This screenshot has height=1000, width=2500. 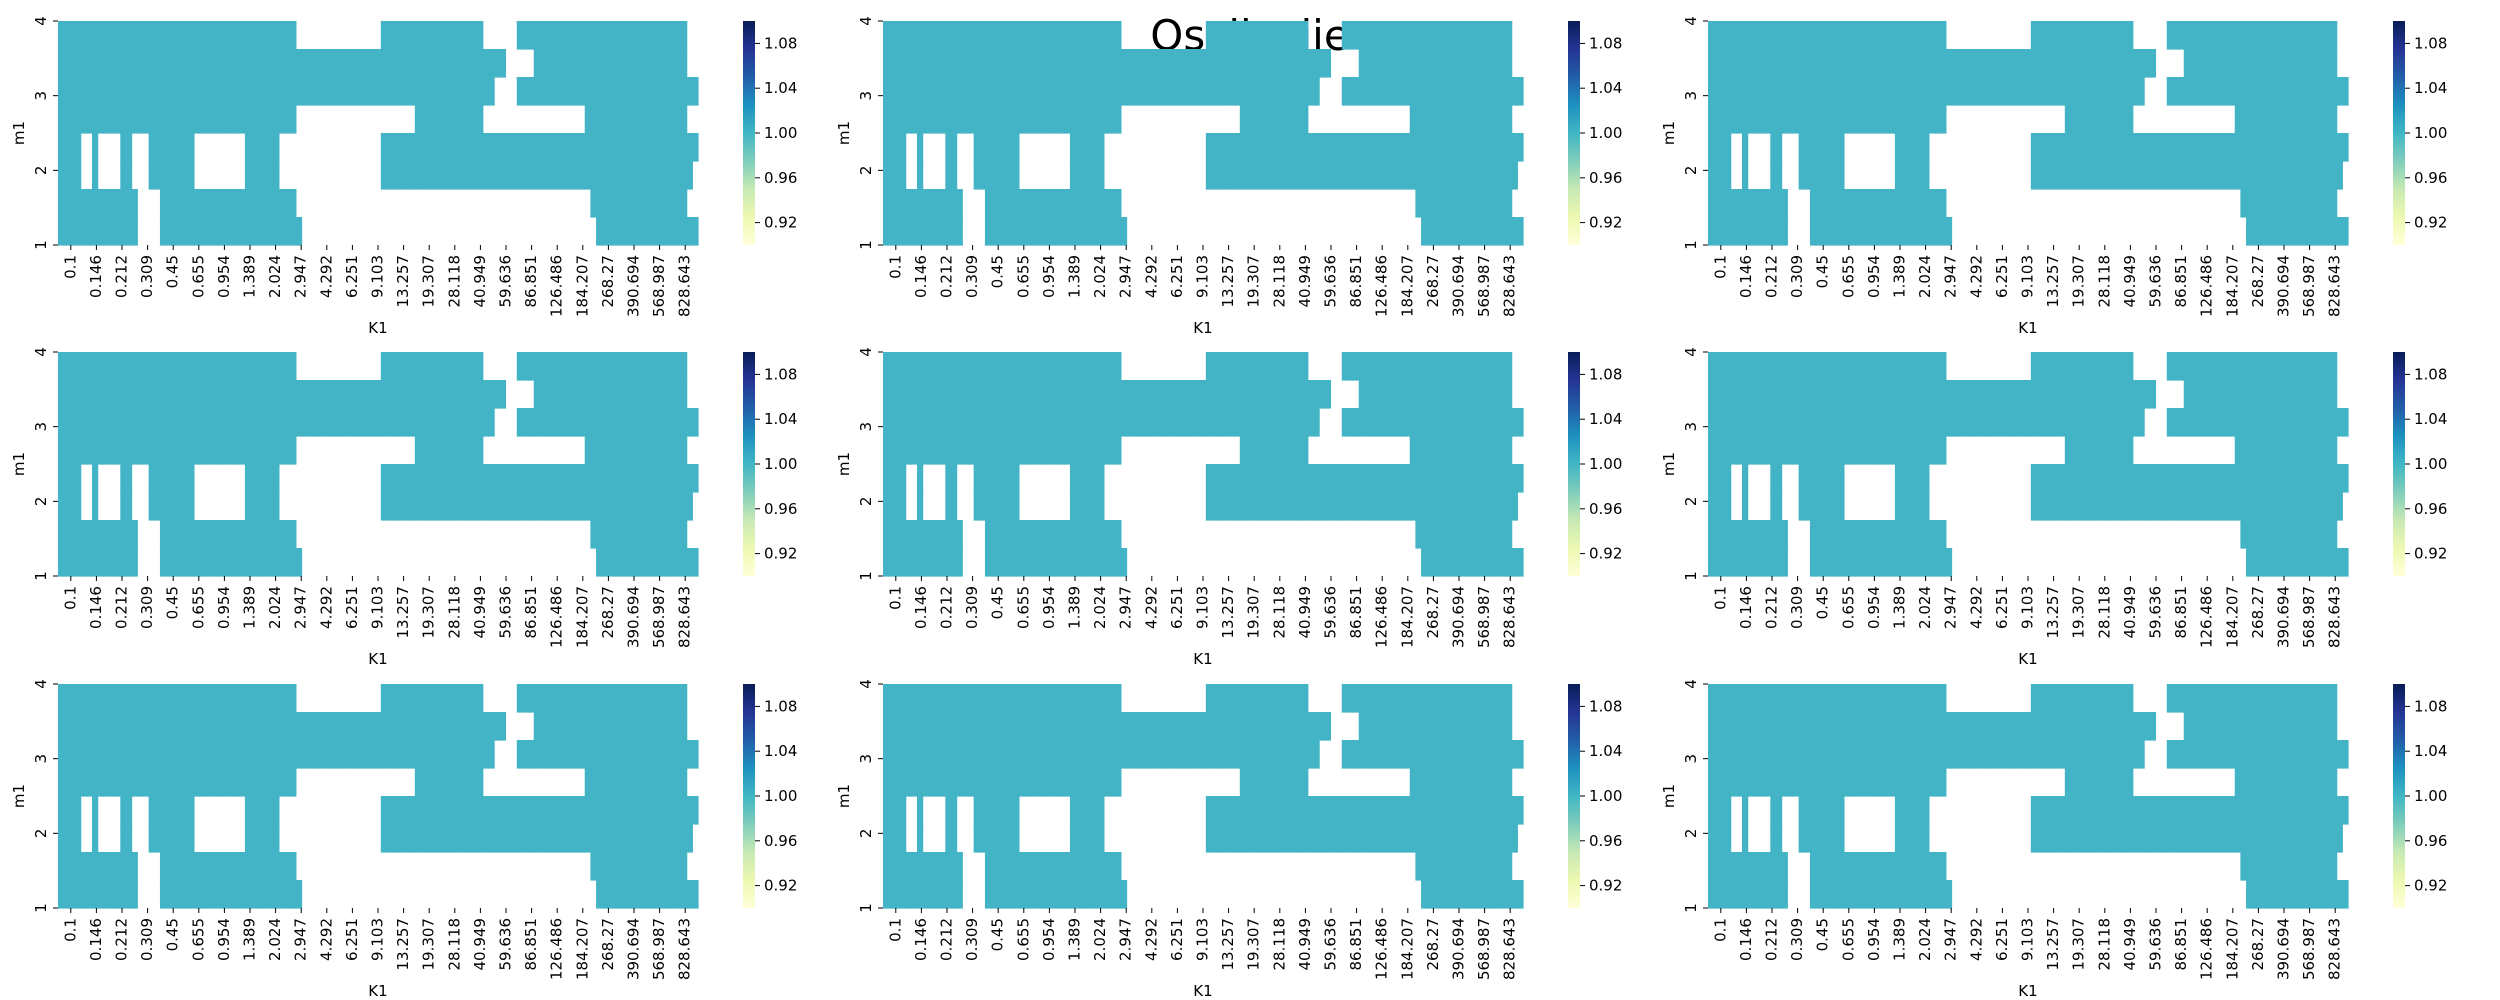 I want to click on x-tick-label: 126.486, so click(x=557, y=286).